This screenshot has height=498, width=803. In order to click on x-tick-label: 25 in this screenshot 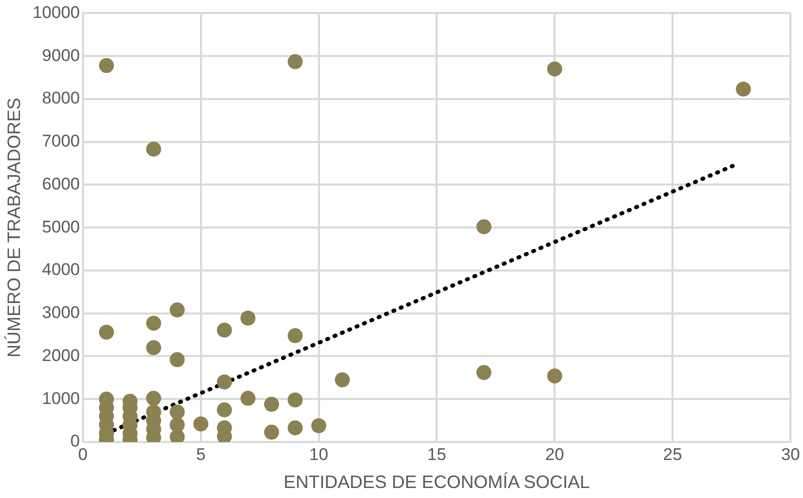, I will do `click(672, 454)`.